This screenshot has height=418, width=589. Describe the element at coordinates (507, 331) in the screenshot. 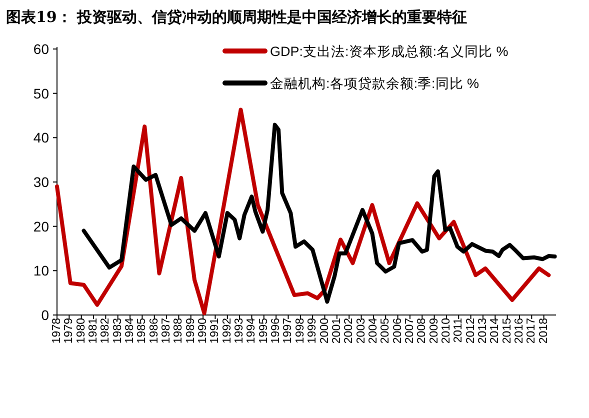

I see `x-tick-label: 2015` at that location.